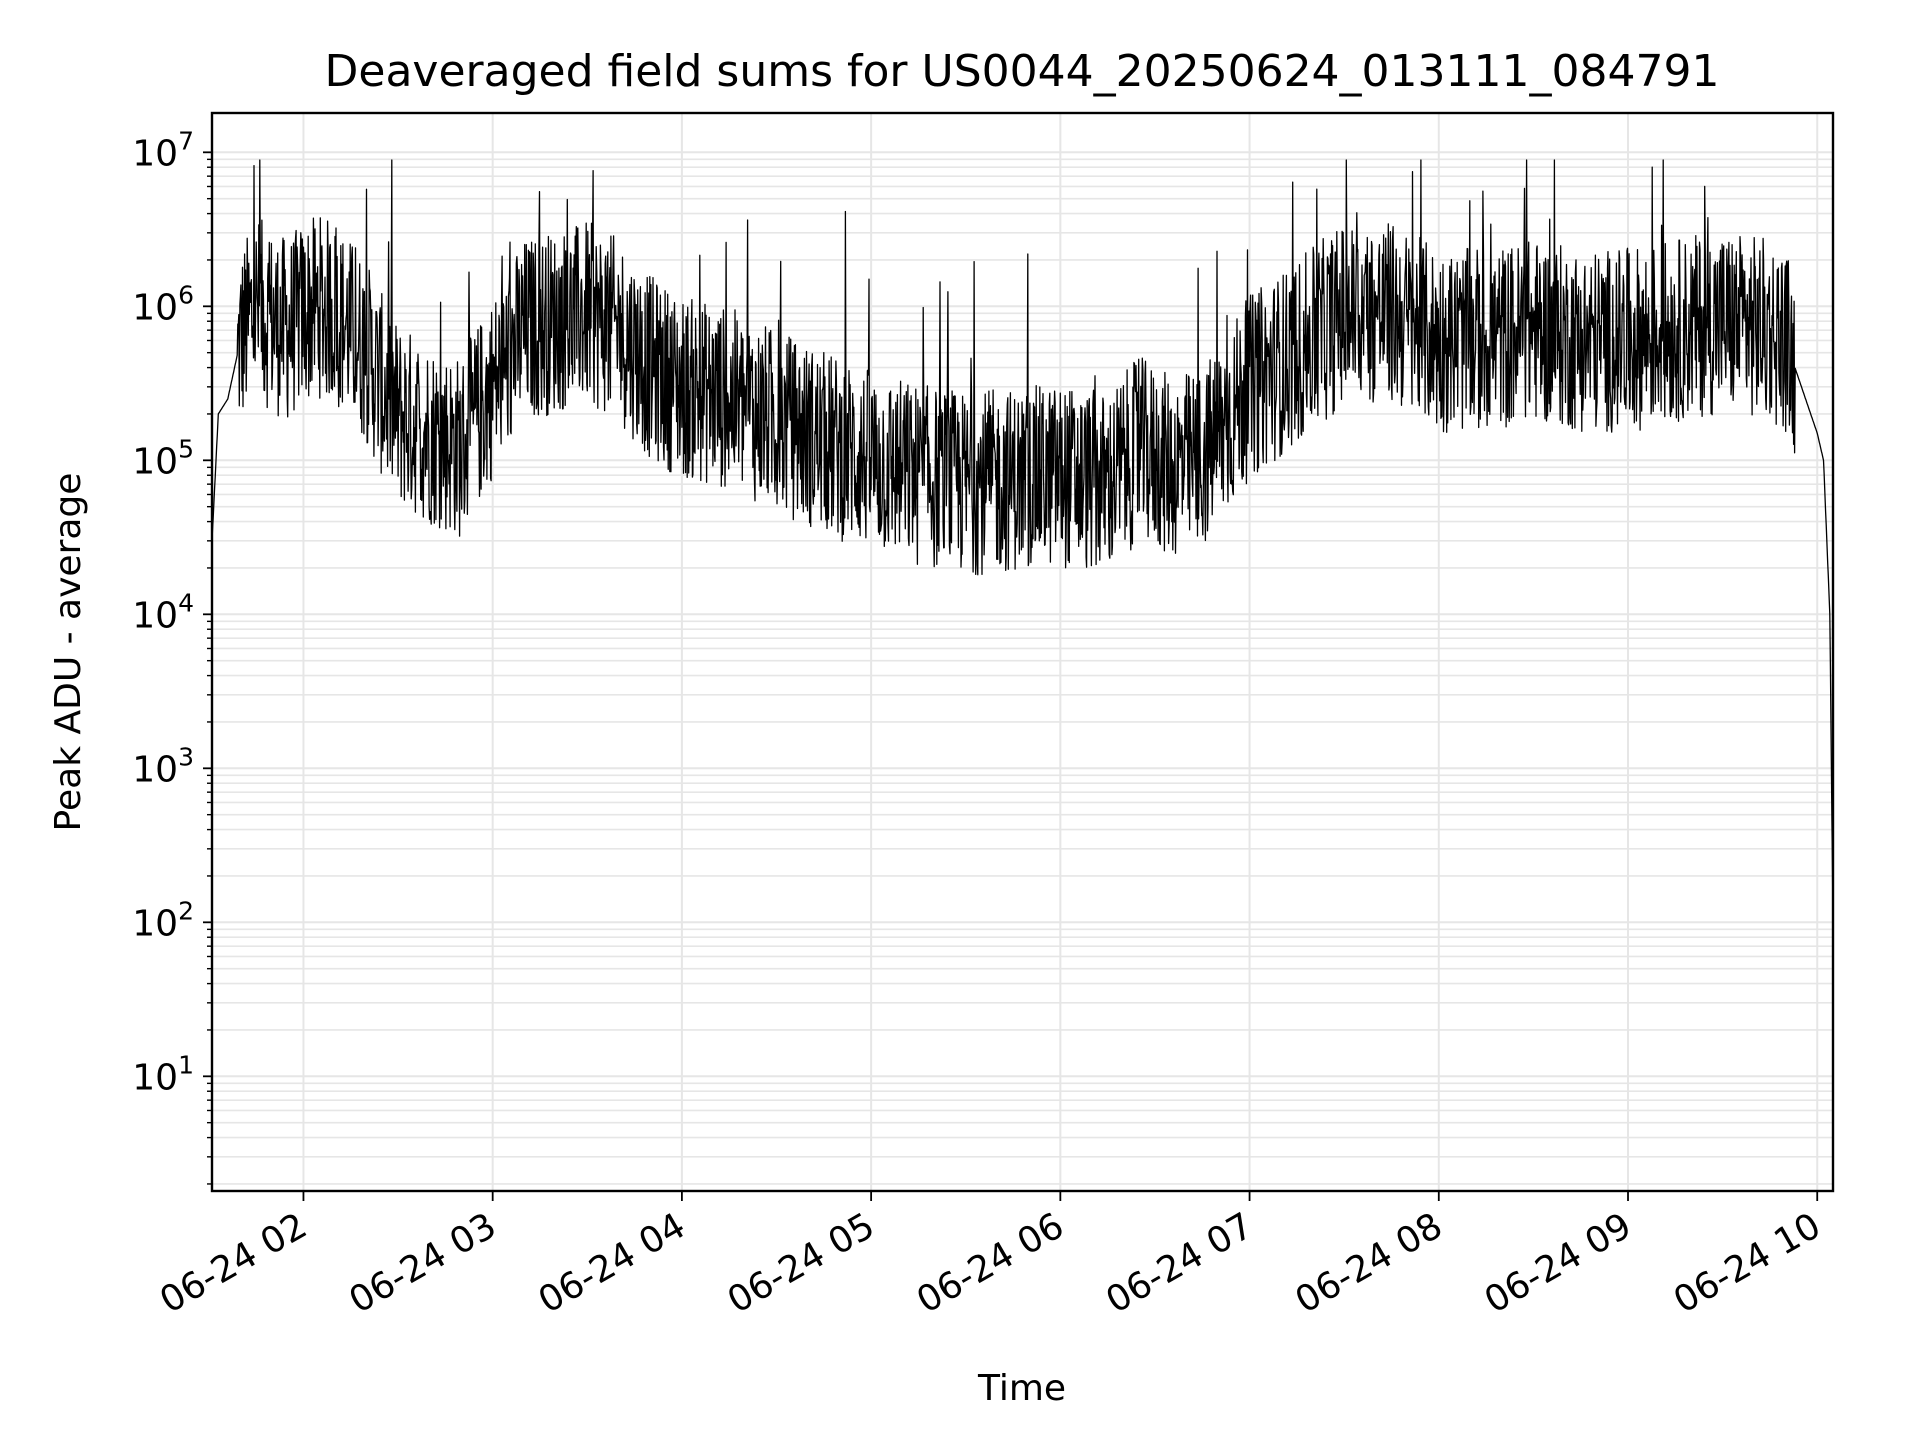 The width and height of the screenshot is (1920, 1440). What do you see at coordinates (1021, 1388) in the screenshot?
I see `x-axis-label: Time` at bounding box center [1021, 1388].